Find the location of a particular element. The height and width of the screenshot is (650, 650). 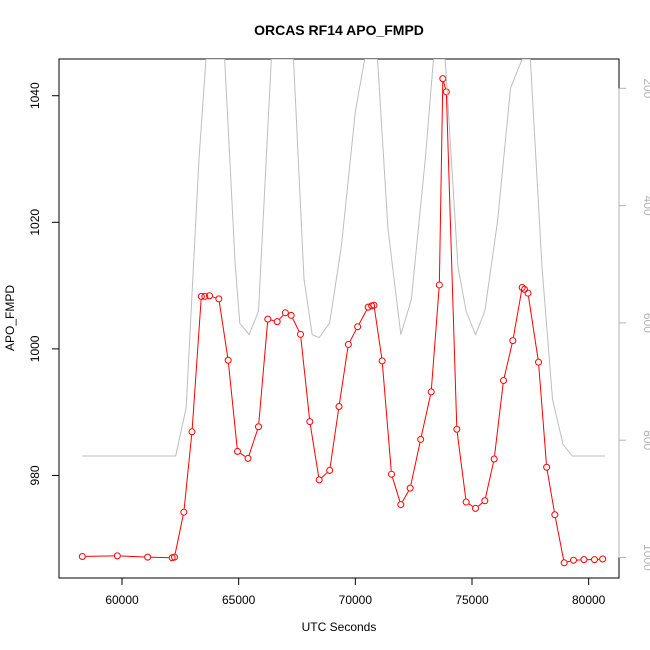

x-axis: 60000 65000 70000 75000 80000 is located at coordinates (355, 592).